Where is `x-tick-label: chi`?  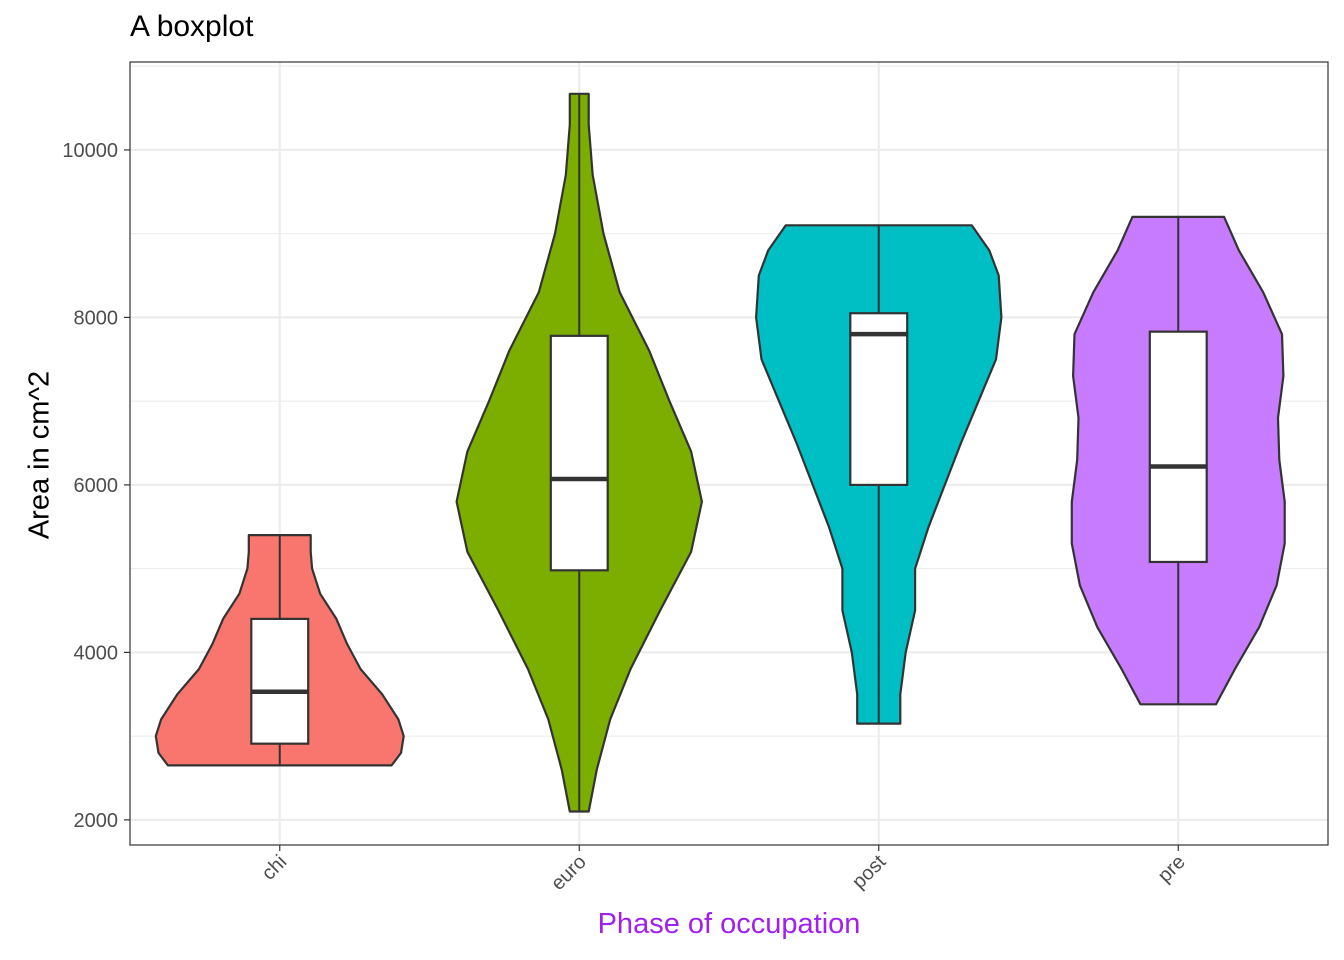 x-tick-label: chi is located at coordinates (275, 868).